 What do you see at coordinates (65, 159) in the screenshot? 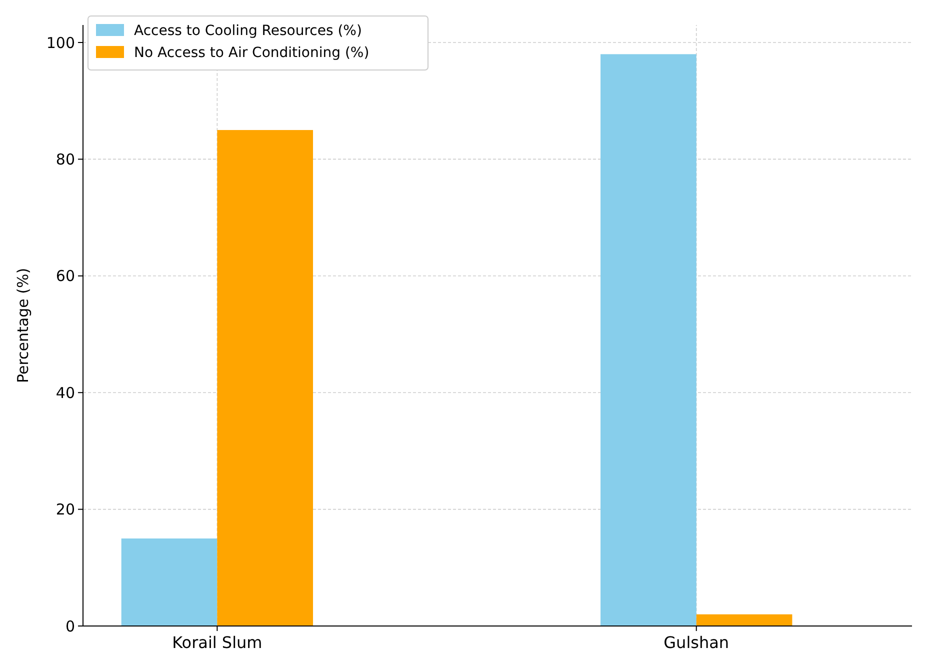
I see `y-tick-label: 80` at bounding box center [65, 159].